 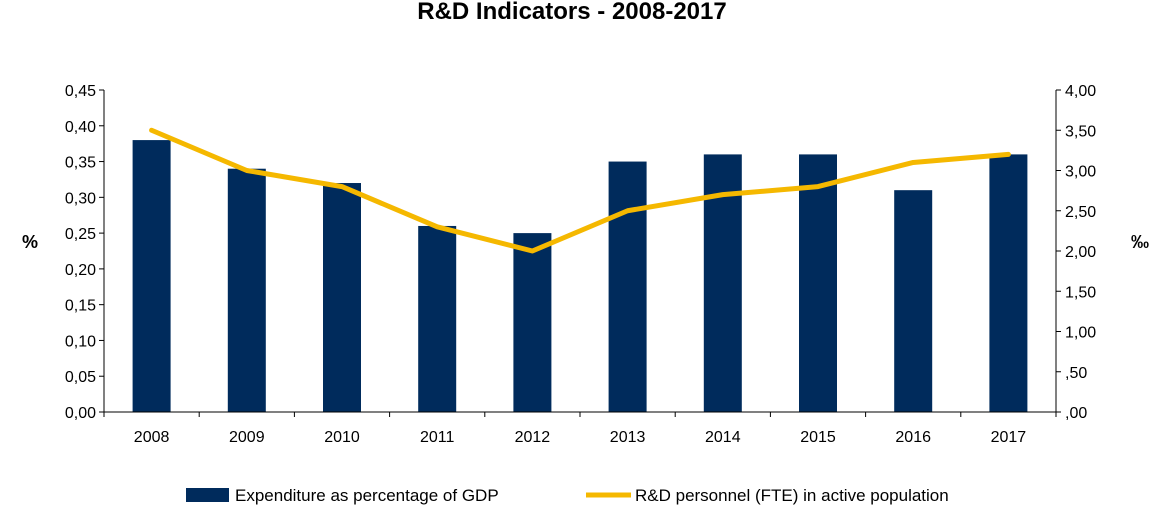 I want to click on bar-2011, so click(x=437, y=318).